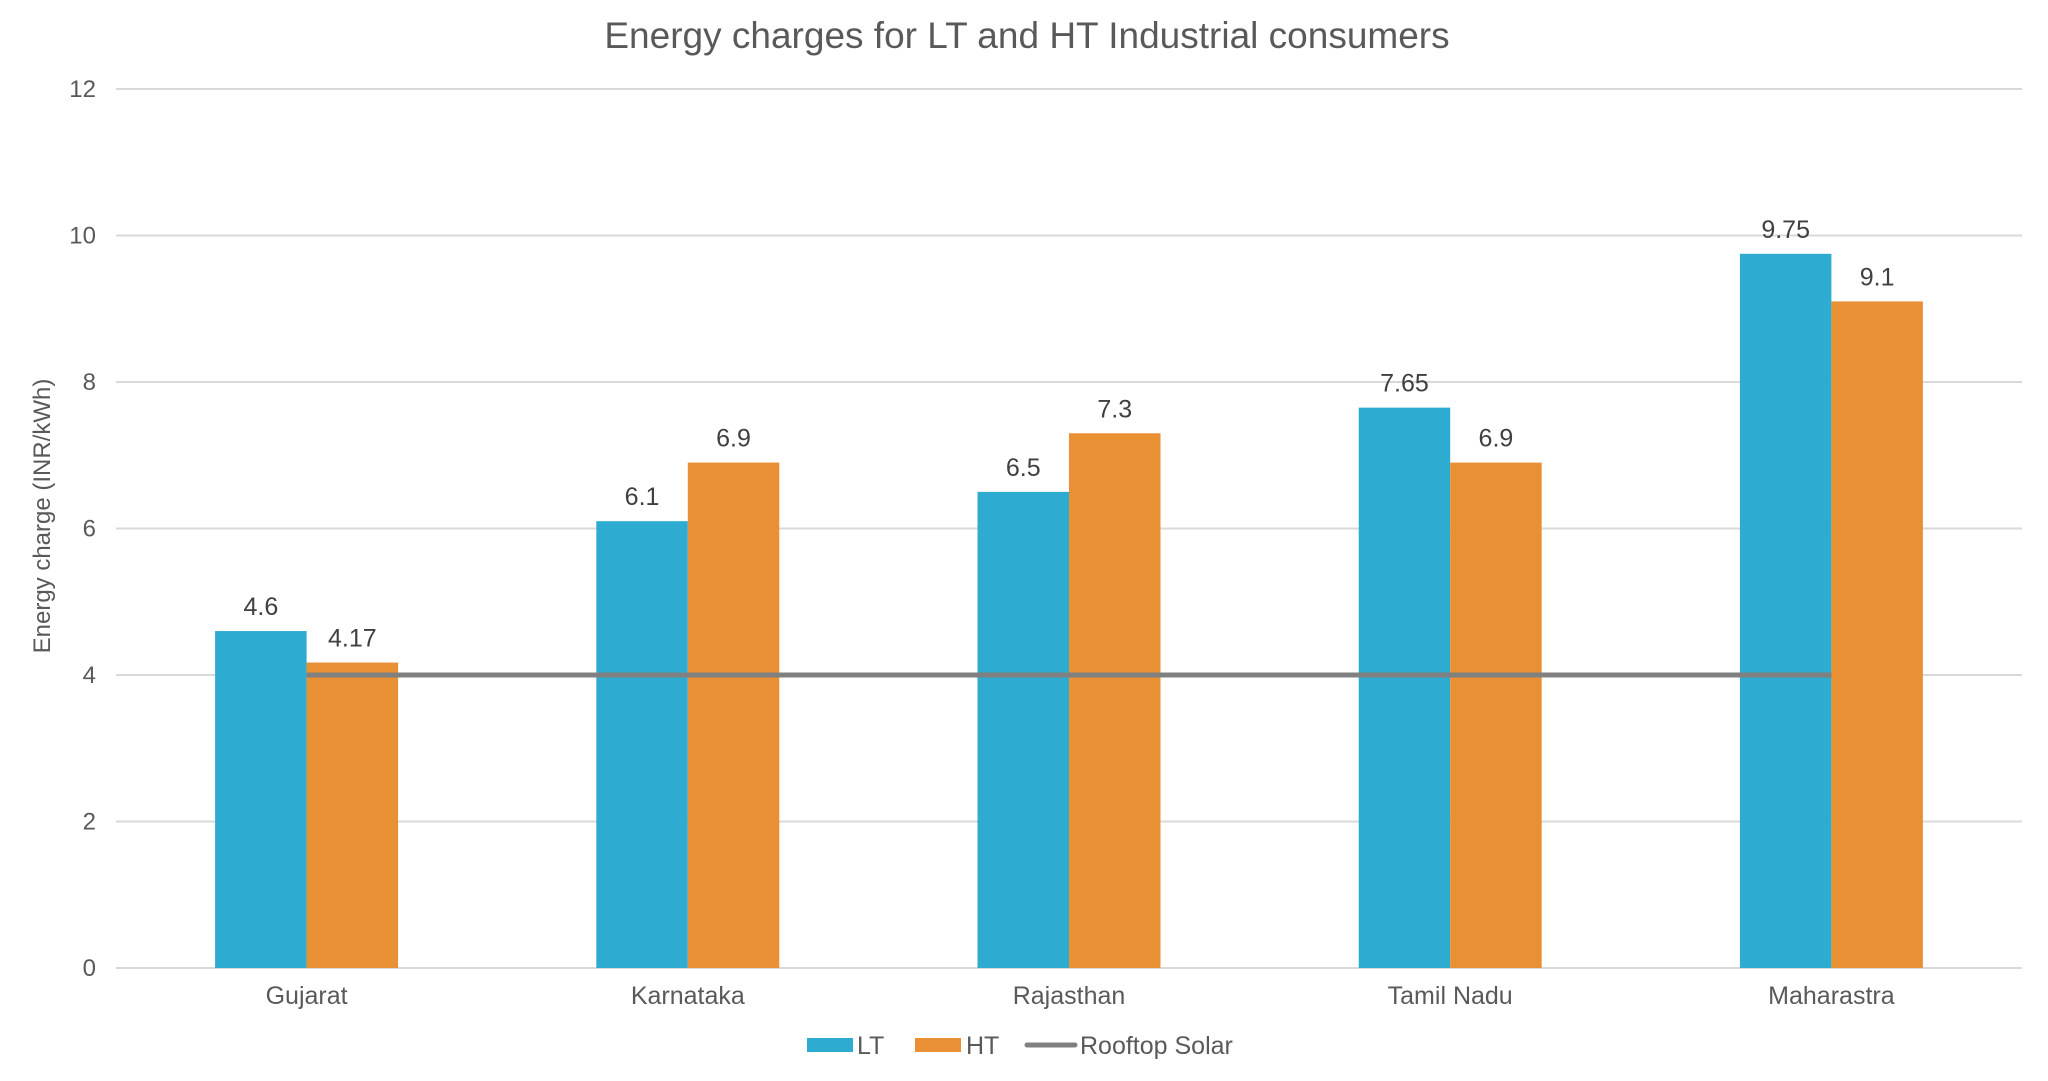  I want to click on legend: LT HT Rooftop Solar, so click(1020, 1046).